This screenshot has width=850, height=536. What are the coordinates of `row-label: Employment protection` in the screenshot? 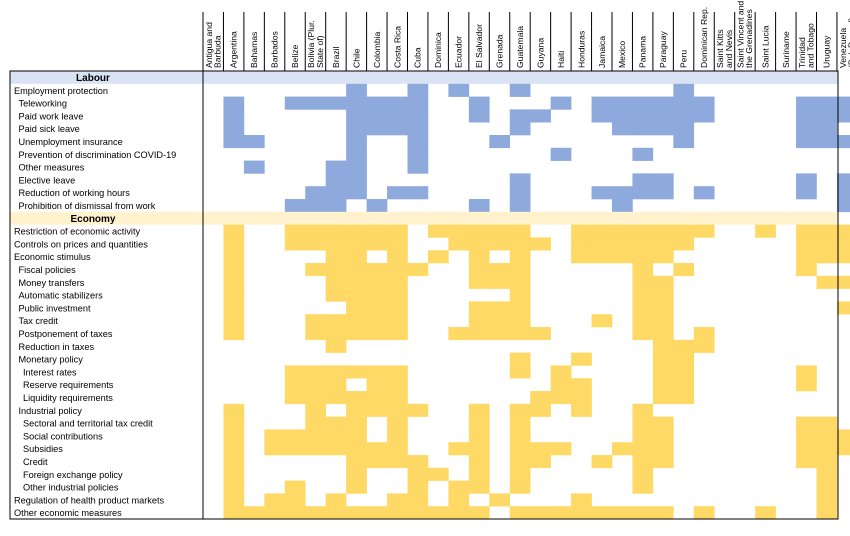 It's located at (61, 91).